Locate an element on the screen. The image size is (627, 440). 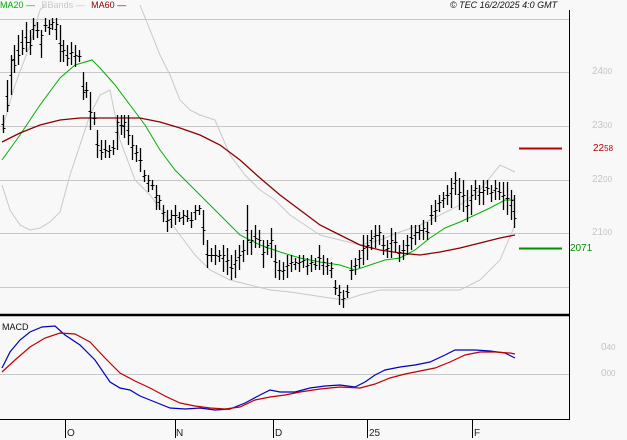
legend-ma60: MA60 — is located at coordinates (109, 5).